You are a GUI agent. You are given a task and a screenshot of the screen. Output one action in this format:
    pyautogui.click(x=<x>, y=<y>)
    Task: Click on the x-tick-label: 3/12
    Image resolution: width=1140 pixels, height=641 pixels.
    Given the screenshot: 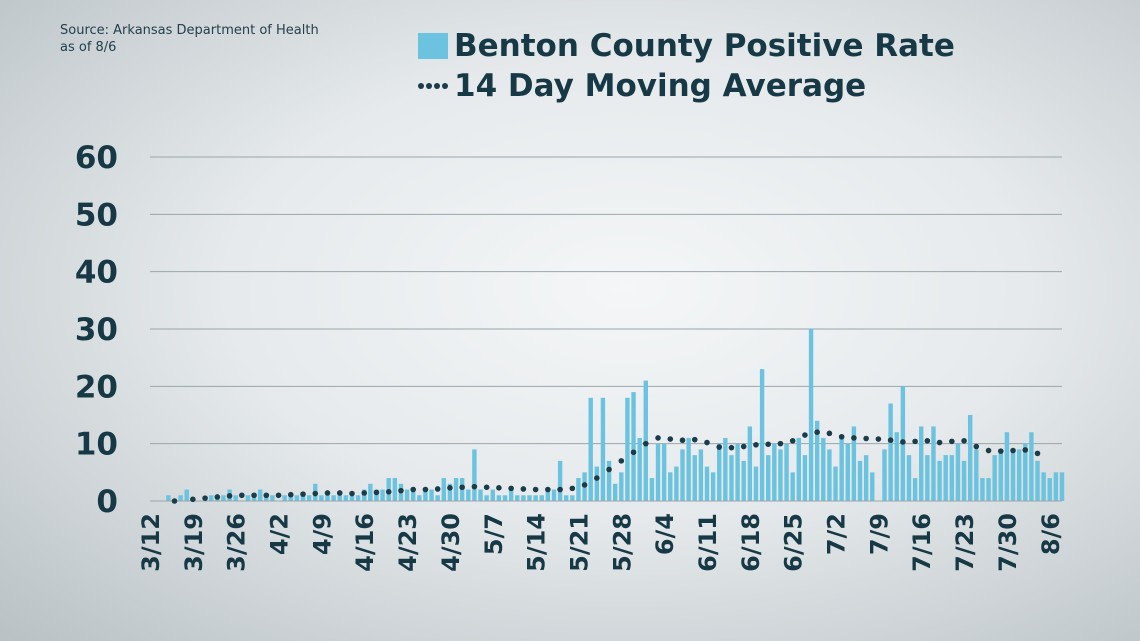 What is the action you would take?
    pyautogui.click(x=151, y=542)
    